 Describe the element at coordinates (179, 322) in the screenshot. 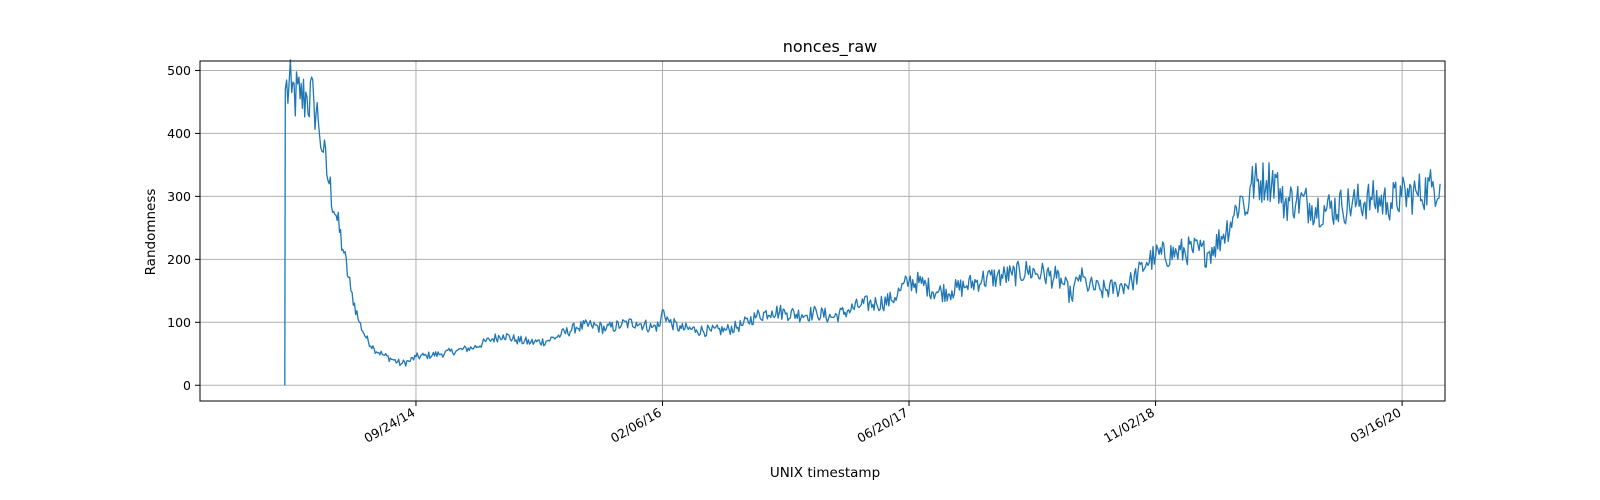

I see `y-tick-label: 100` at that location.